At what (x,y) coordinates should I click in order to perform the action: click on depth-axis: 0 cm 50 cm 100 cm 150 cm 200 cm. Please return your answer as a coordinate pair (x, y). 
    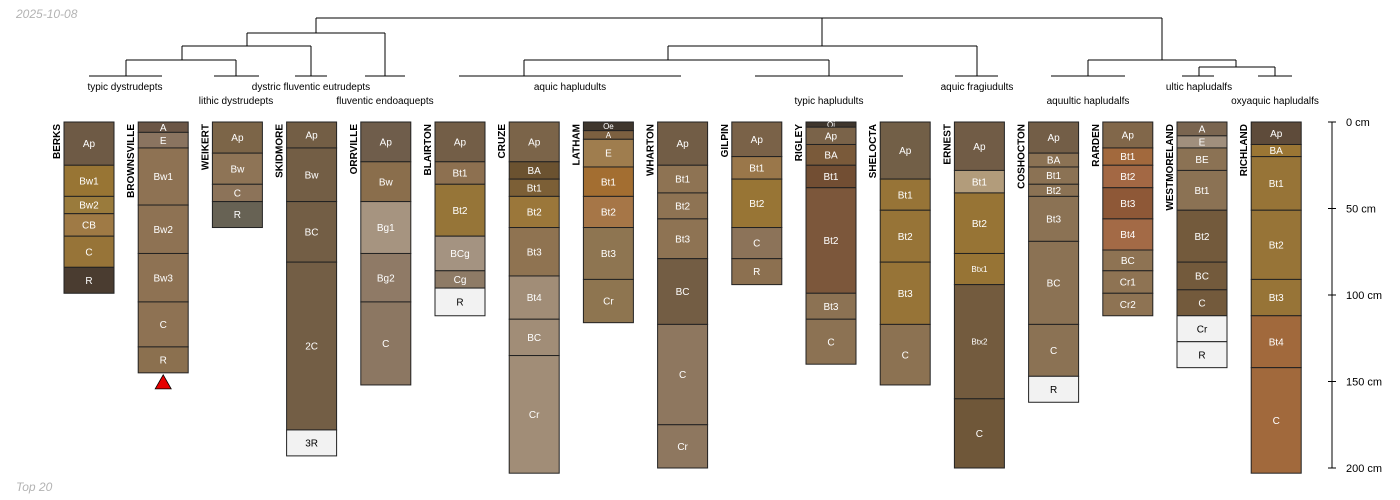
    Looking at the image, I should click on (1355, 296).